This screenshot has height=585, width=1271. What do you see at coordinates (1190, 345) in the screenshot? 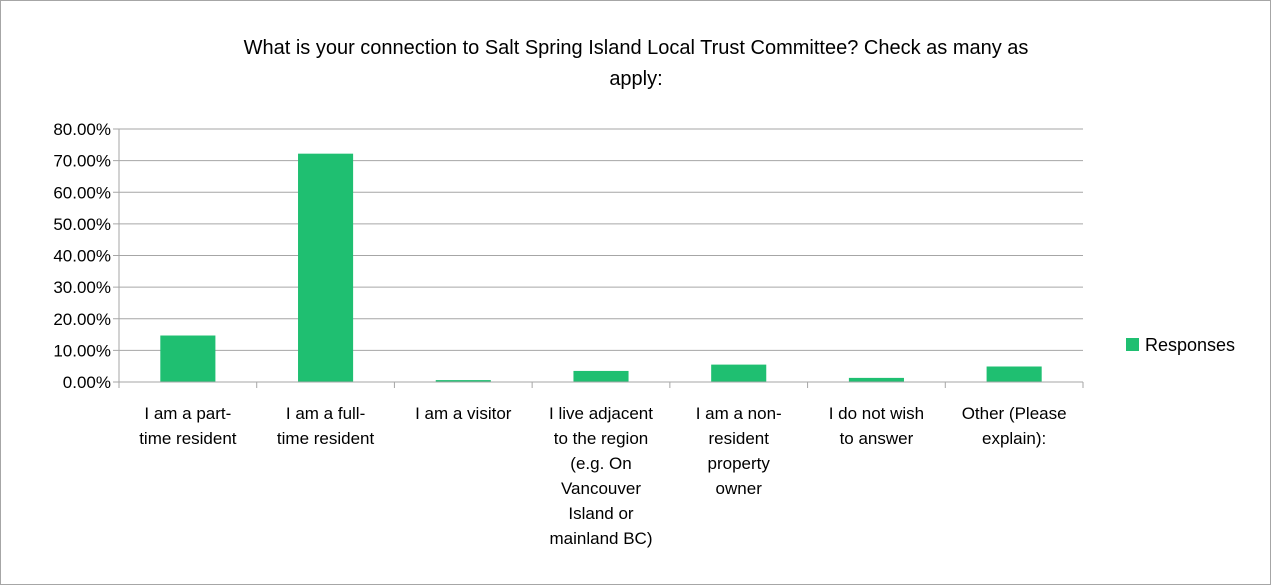
I see `legend-label: Responses` at bounding box center [1190, 345].